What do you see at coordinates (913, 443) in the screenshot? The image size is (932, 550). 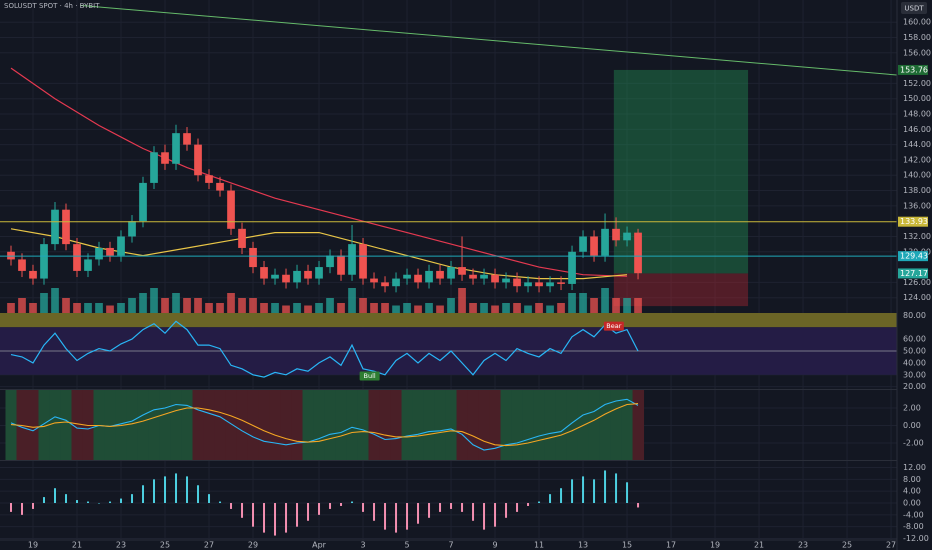 I see `y-tick-label: -2.00` at bounding box center [913, 443].